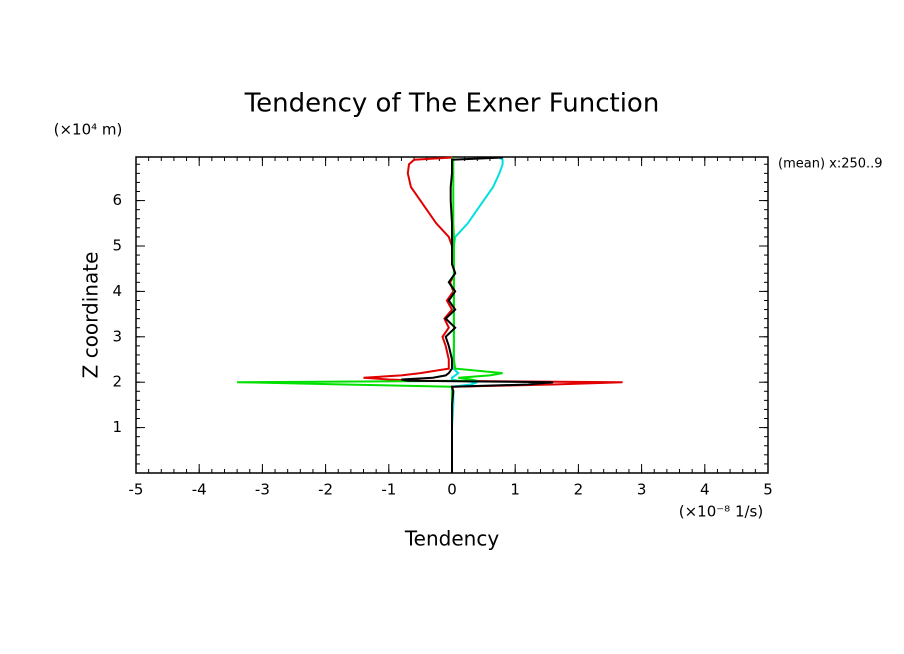 The height and width of the screenshot is (654, 904). Describe the element at coordinates (579, 490) in the screenshot. I see `x-tick-label: 2` at that location.